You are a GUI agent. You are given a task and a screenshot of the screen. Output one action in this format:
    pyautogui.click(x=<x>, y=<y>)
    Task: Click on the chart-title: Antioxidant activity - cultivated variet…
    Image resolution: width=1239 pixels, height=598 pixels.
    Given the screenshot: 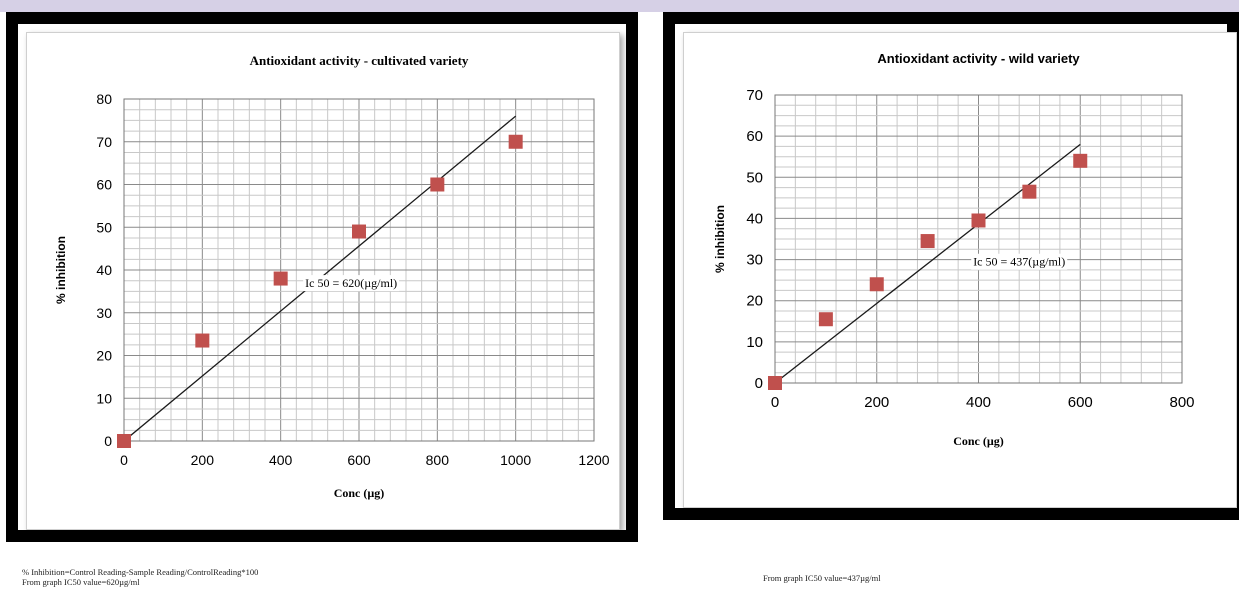 What is the action you would take?
    pyautogui.click(x=359, y=60)
    